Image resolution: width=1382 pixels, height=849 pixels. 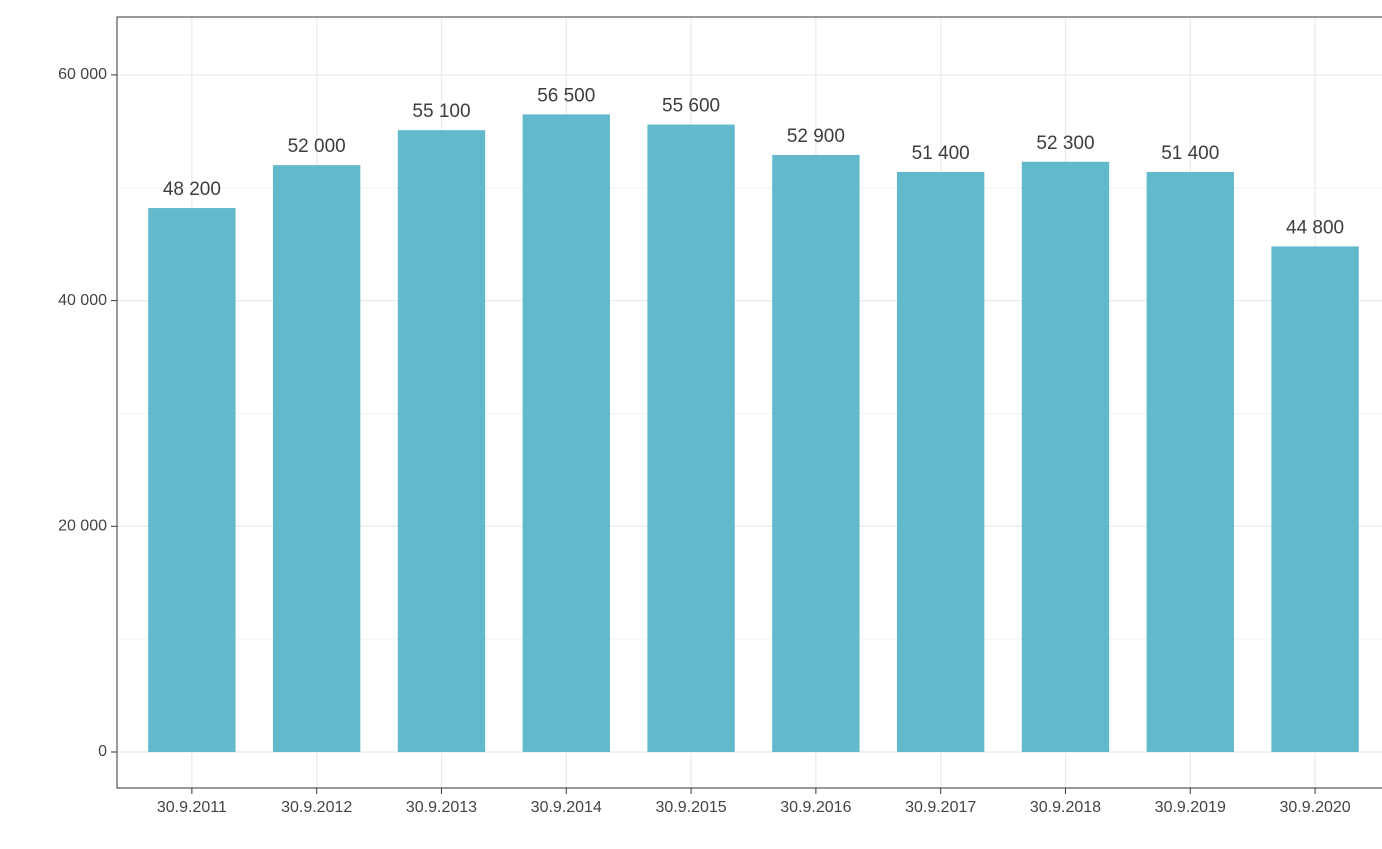 I want to click on y-tick-label: 40 000, so click(x=82, y=300).